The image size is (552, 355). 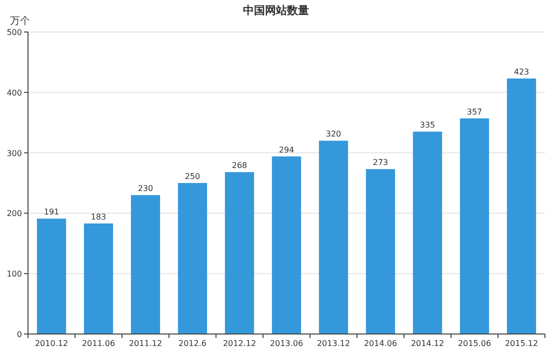 I want to click on y-tick-label: 400, so click(x=14, y=93).